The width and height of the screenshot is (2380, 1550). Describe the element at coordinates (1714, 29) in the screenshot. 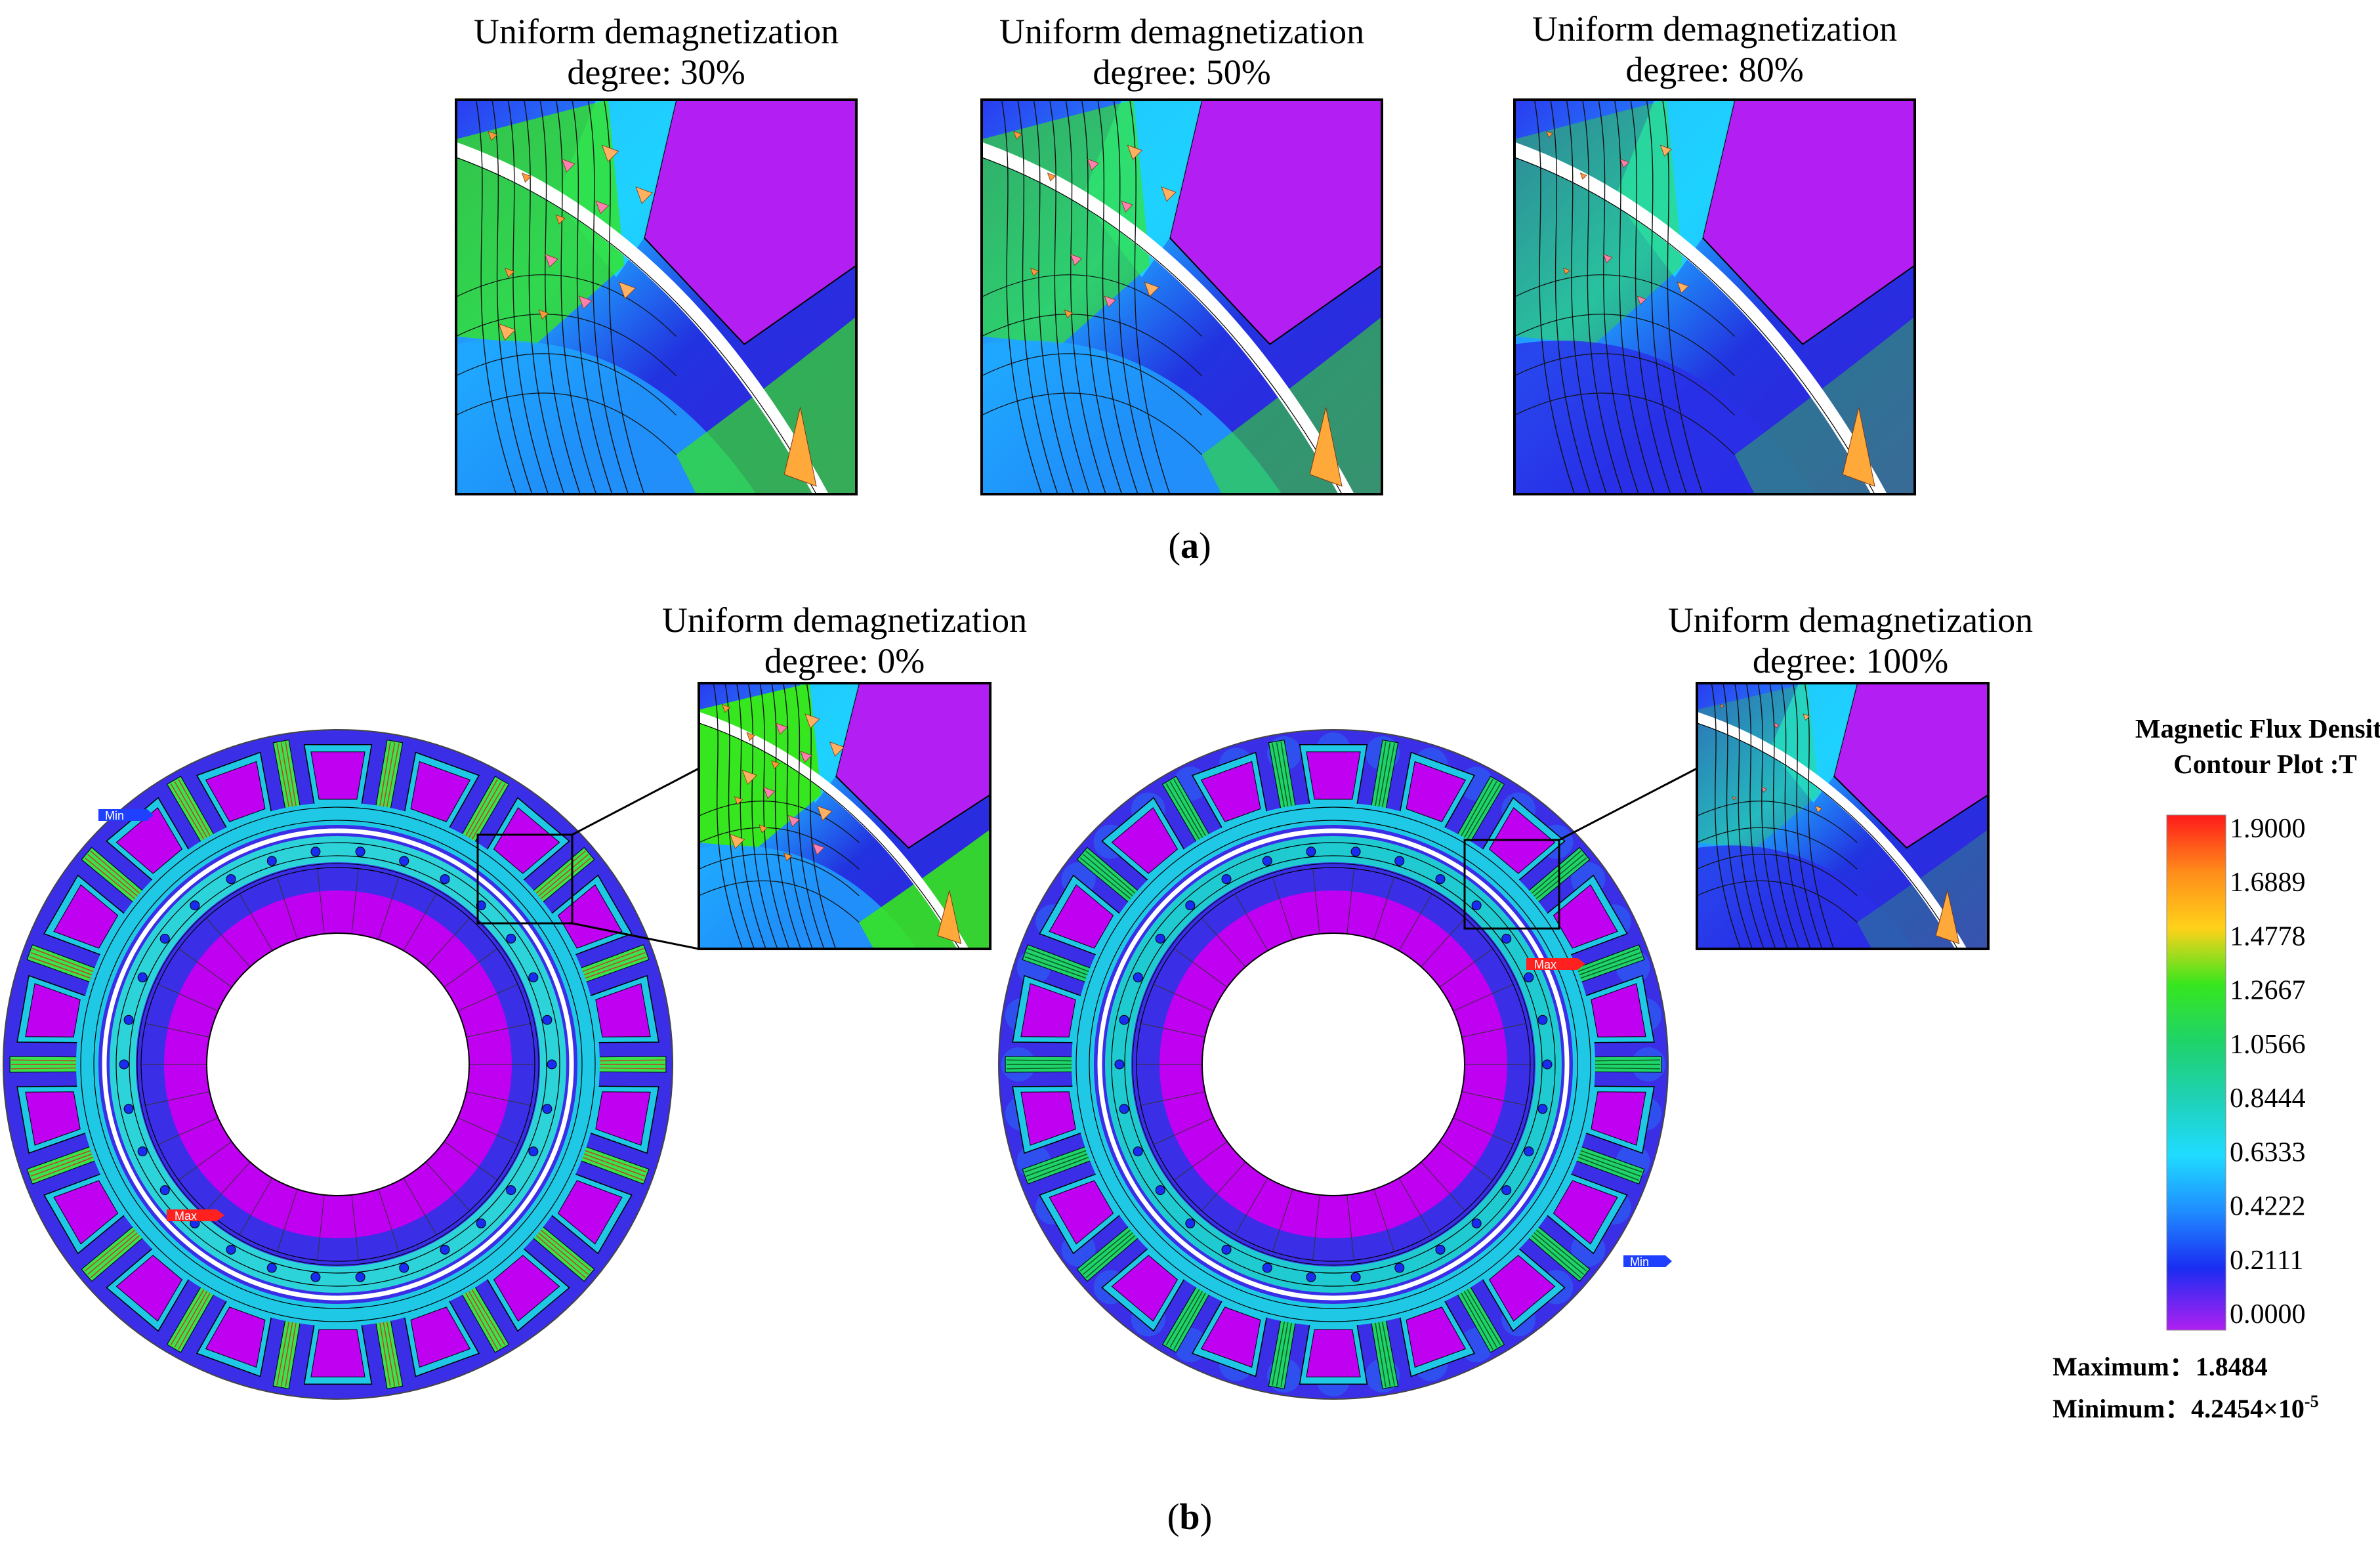

I see `inset-a3-caption-line1: Uniform demagnetization` at that location.